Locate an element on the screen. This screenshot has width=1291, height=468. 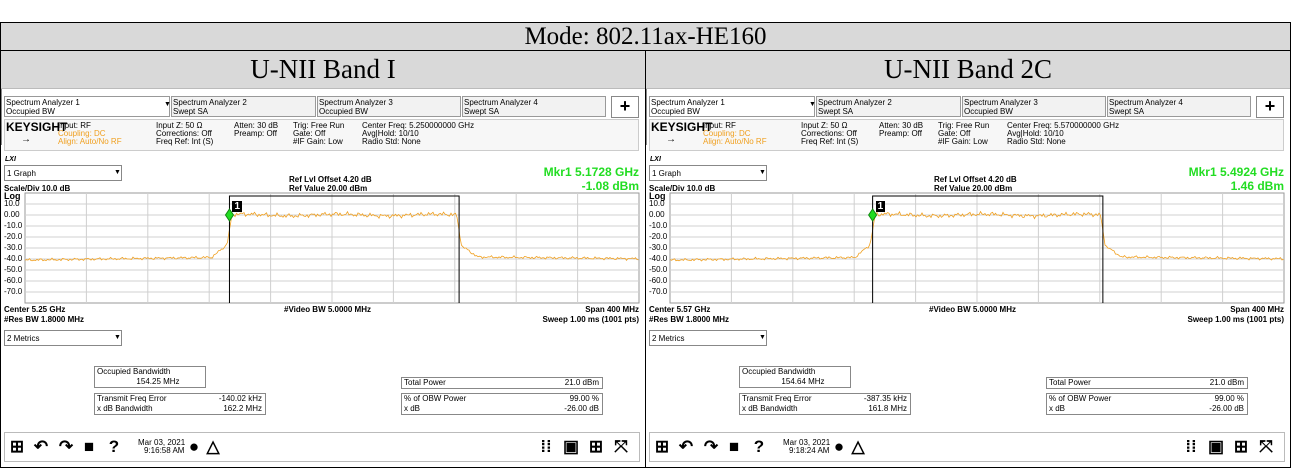
info-text: Gate: Off is located at coordinates (309, 133).